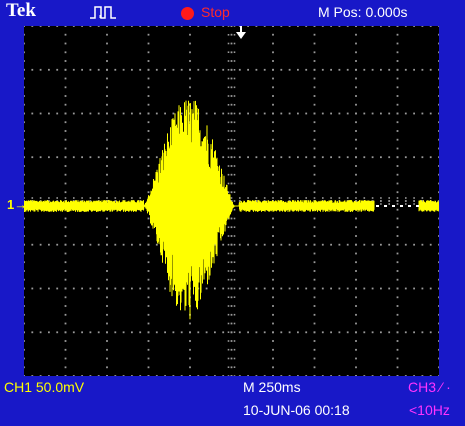 This screenshot has height=426, width=465. Describe the element at coordinates (232, 12) in the screenshot. I see `top-status-bar: Tek Stop M Pos: 0.000s` at that location.